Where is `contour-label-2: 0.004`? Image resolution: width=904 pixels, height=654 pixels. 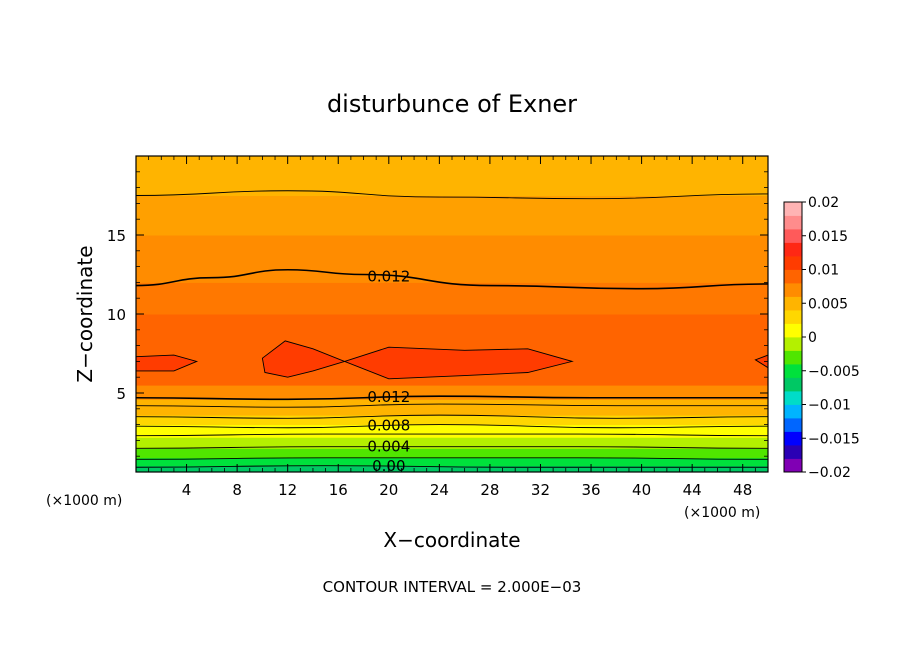 contour-label-2: 0.004 is located at coordinates (388, 447).